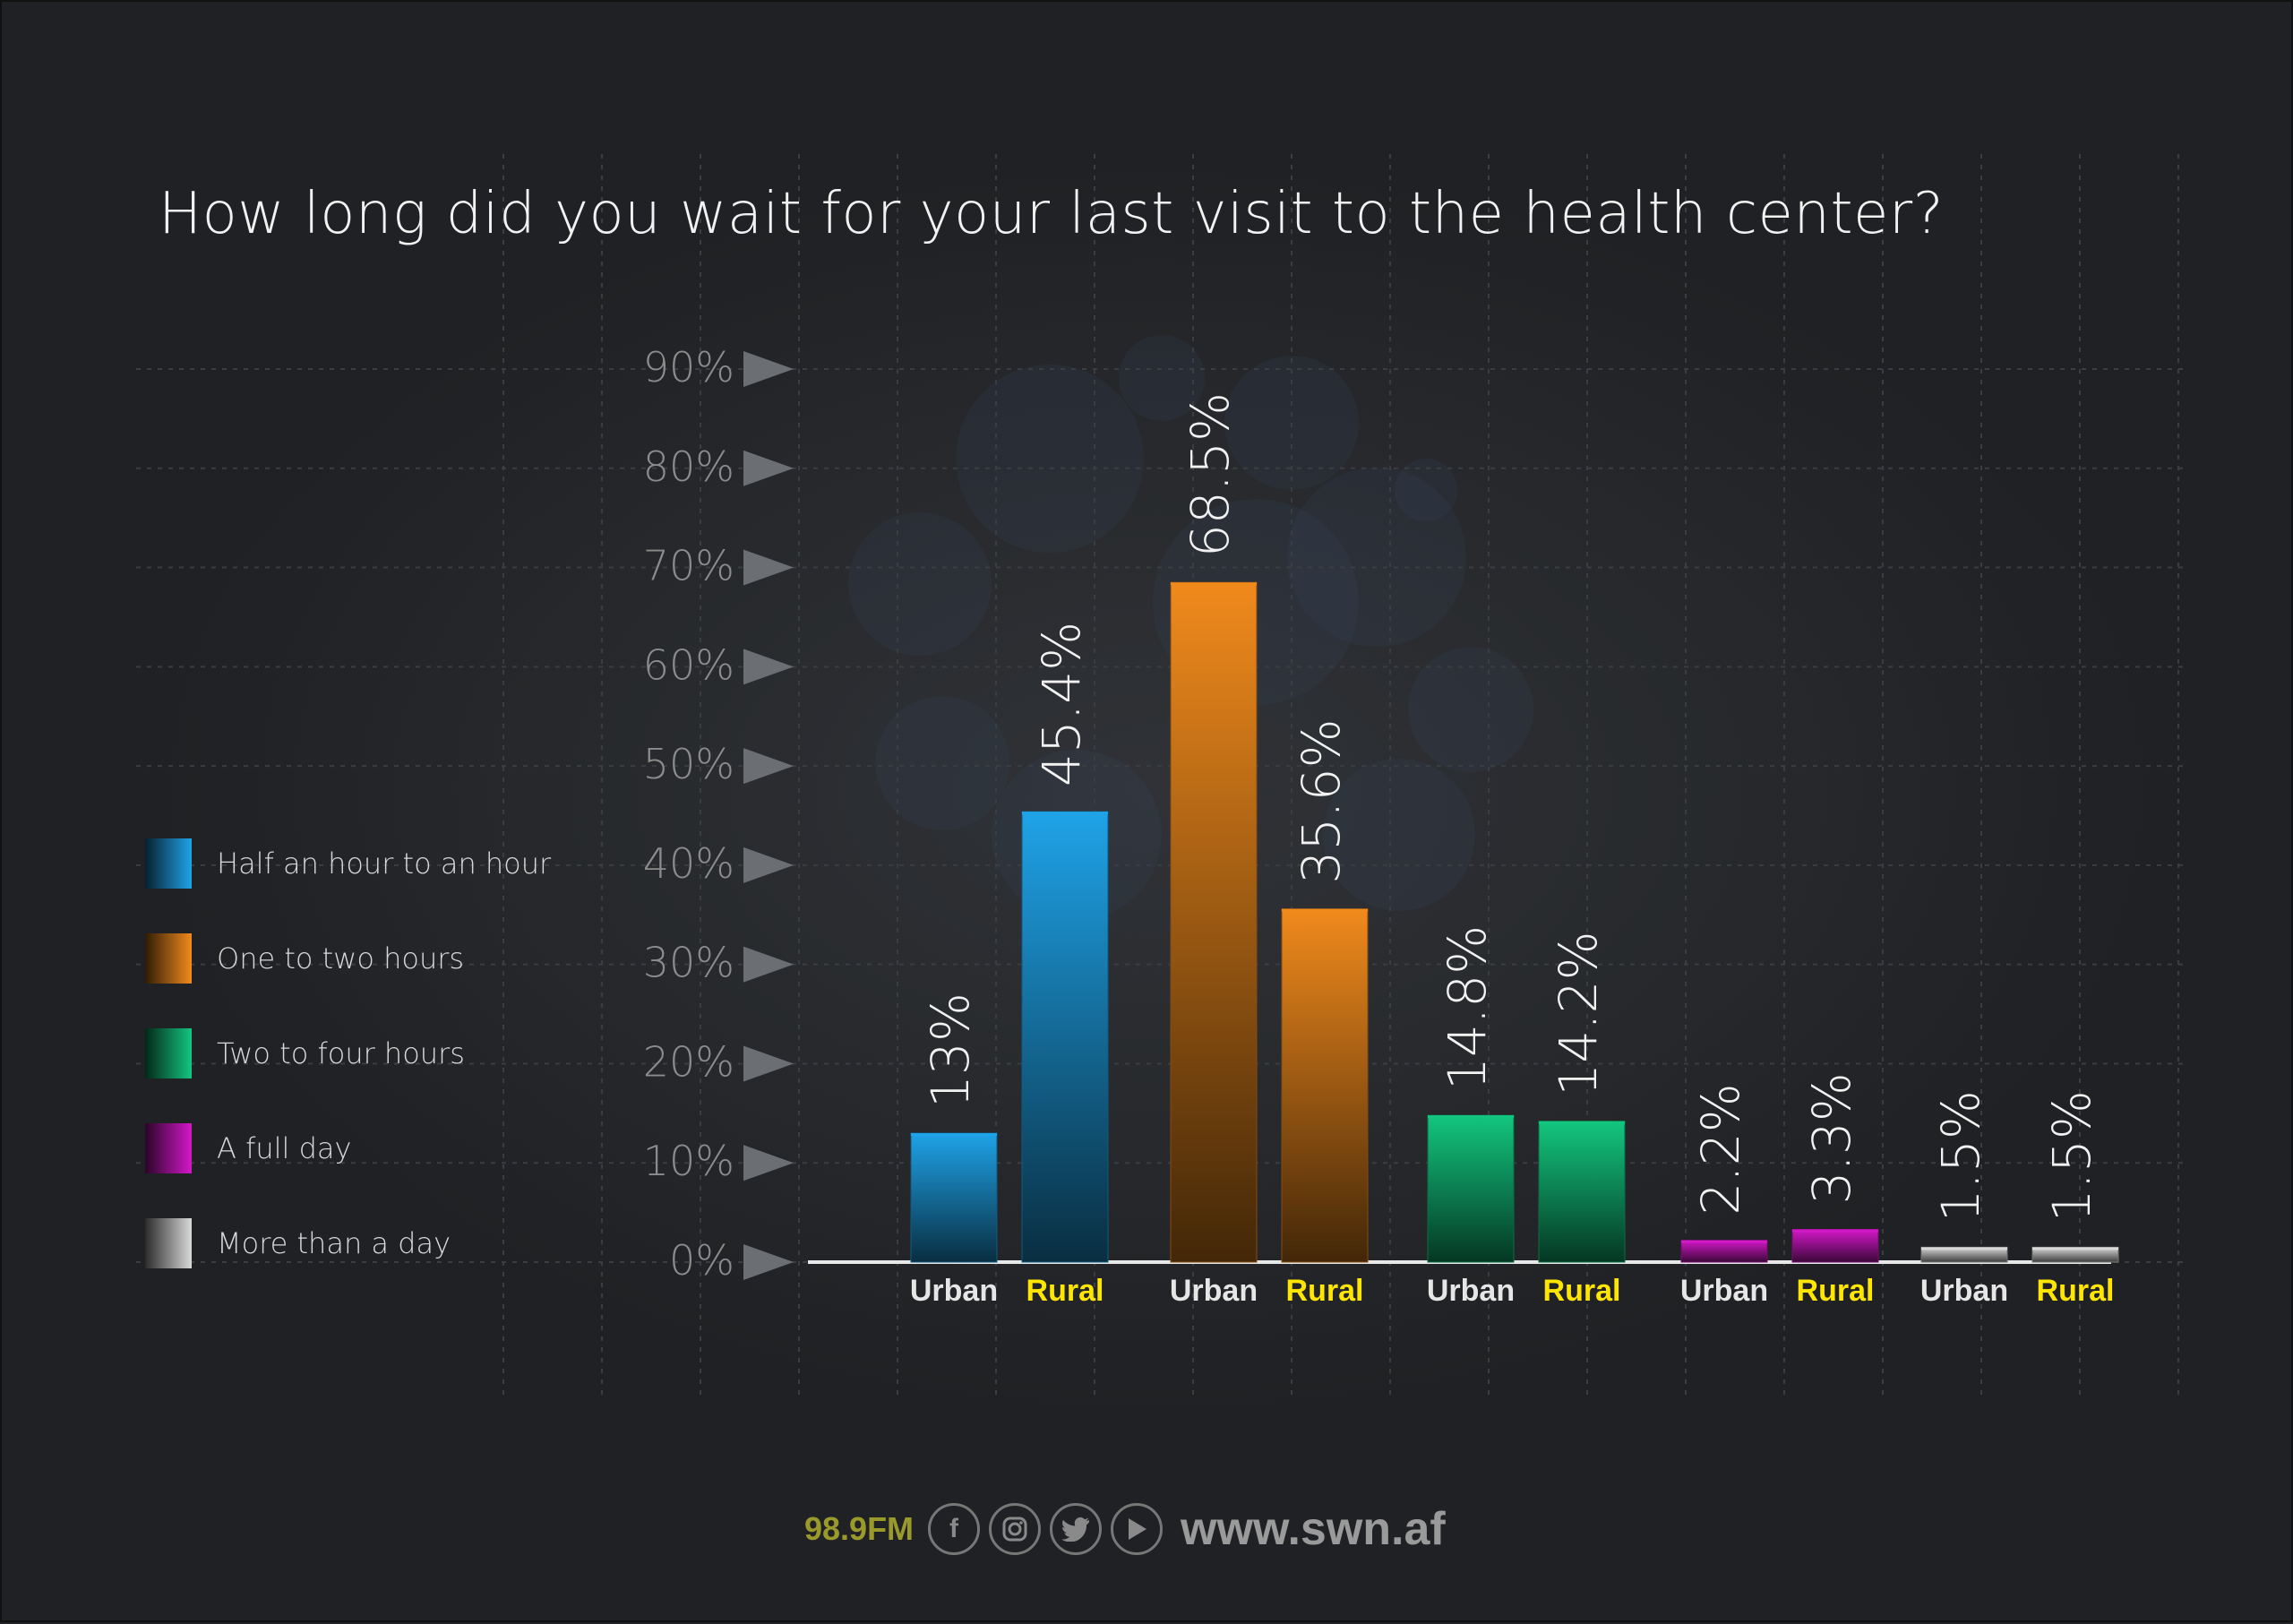 This screenshot has width=2293, height=1624. I want to click on legend-item: One to two hours, so click(304, 958).